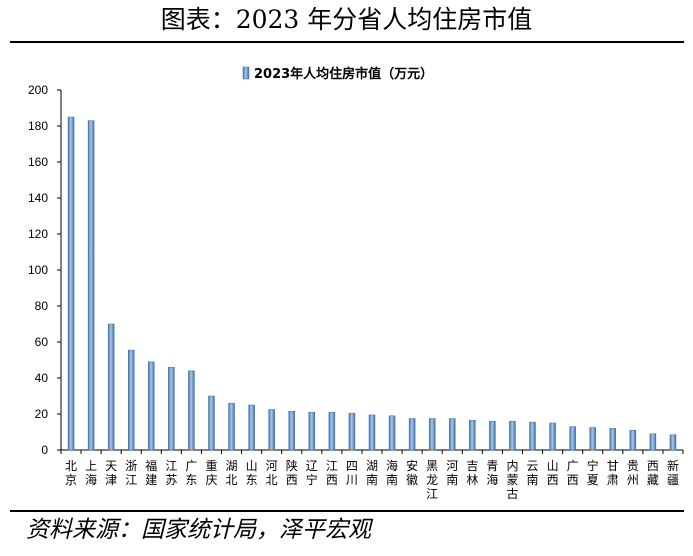 This screenshot has width=693, height=556. Describe the element at coordinates (42, 342) in the screenshot. I see `y-tick-label: 60` at that location.